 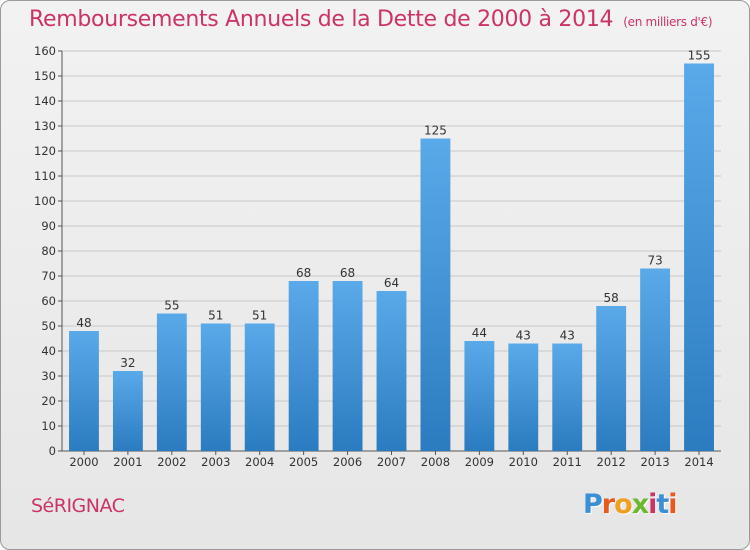 I want to click on x-tick-label: 2012, so click(x=611, y=462).